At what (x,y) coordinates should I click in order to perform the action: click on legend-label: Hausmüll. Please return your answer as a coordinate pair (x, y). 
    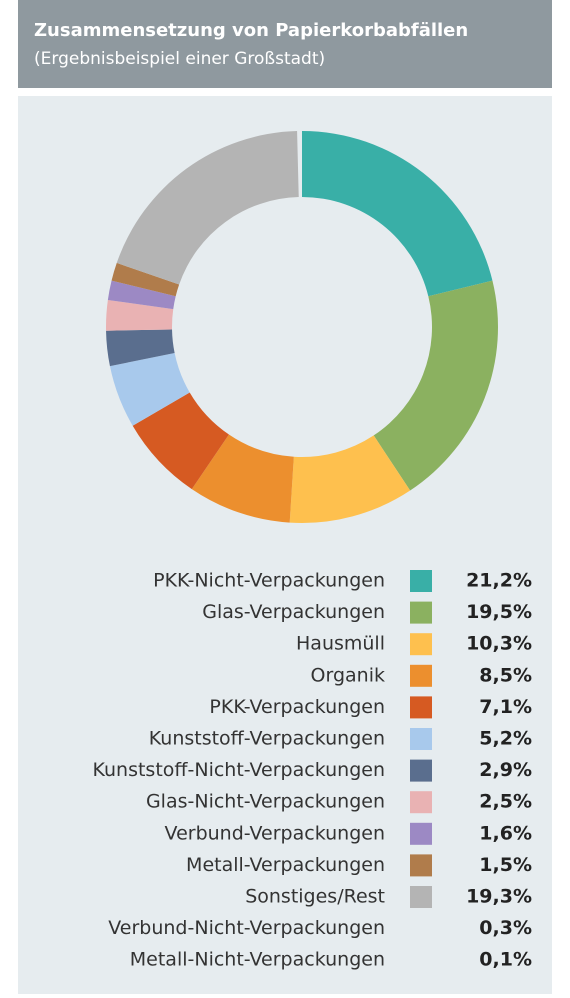
    Looking at the image, I should click on (340, 644).